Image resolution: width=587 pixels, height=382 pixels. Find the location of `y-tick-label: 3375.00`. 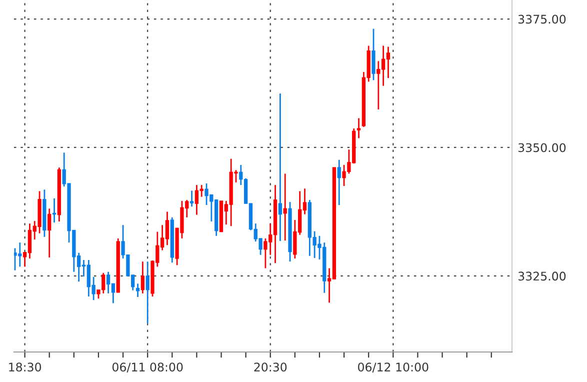

y-tick-label: 3375.00 is located at coordinates (542, 19).